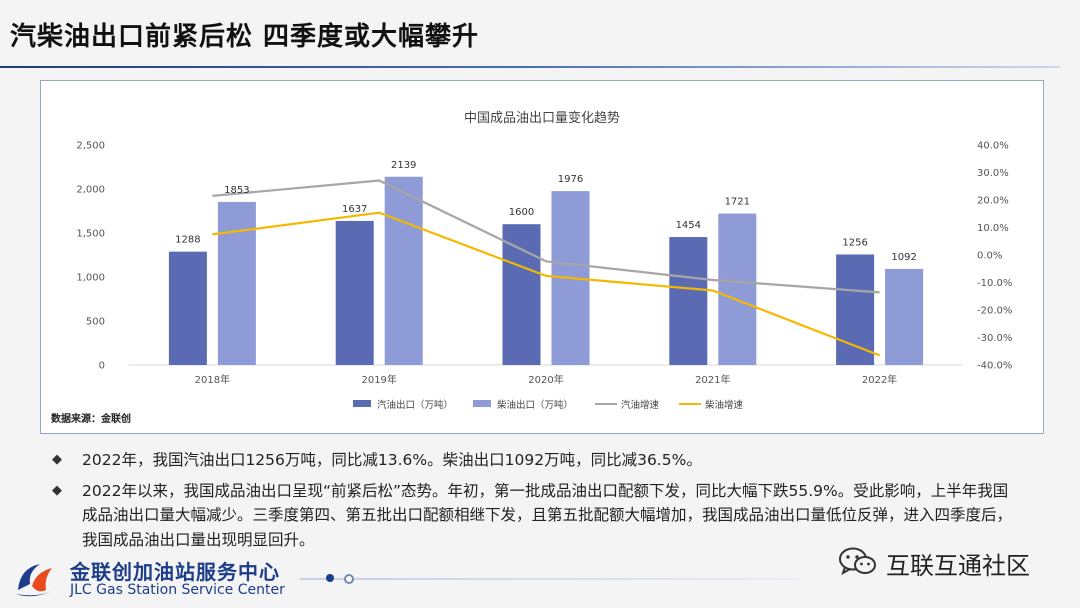 The height and width of the screenshot is (608, 1080). Describe the element at coordinates (354, 209) in the screenshot. I see `bar-data-label: 1637` at that location.